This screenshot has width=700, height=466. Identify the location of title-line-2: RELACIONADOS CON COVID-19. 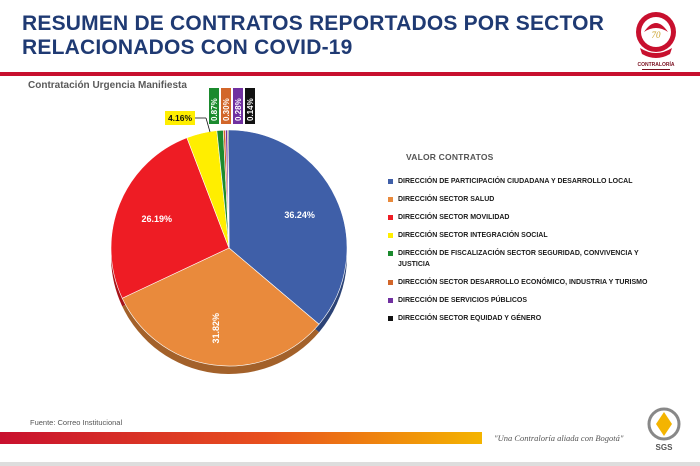
(187, 47).